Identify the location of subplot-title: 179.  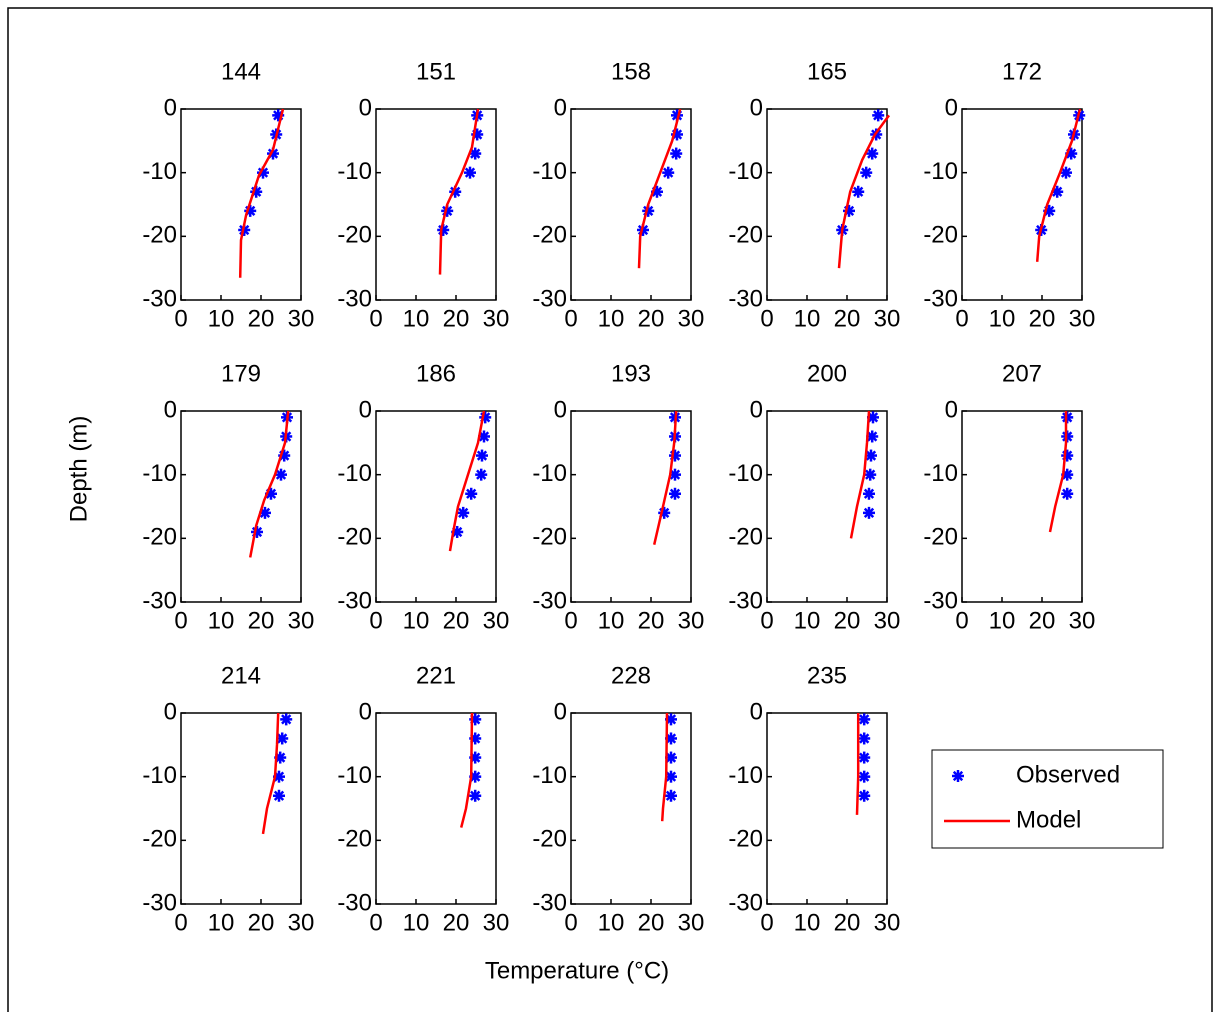
(241, 373).